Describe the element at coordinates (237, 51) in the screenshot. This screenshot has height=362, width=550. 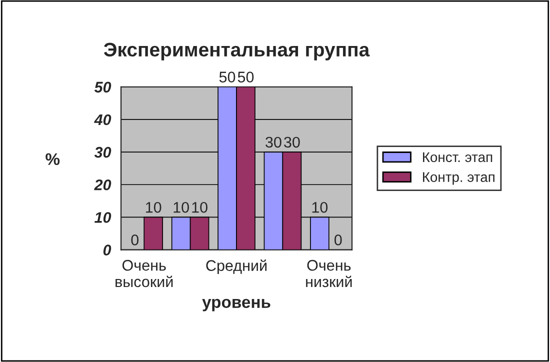
I see `chart-title: Экспериментальная группа` at that location.